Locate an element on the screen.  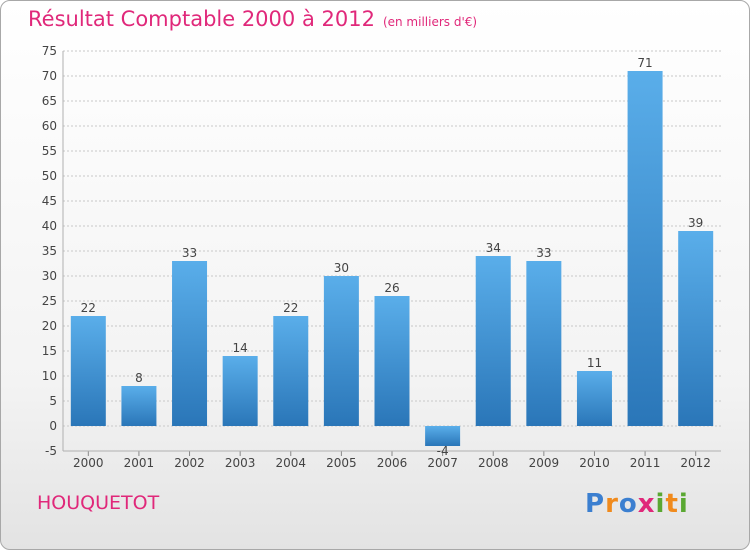
value-label-2000: 22 is located at coordinates (88, 308).